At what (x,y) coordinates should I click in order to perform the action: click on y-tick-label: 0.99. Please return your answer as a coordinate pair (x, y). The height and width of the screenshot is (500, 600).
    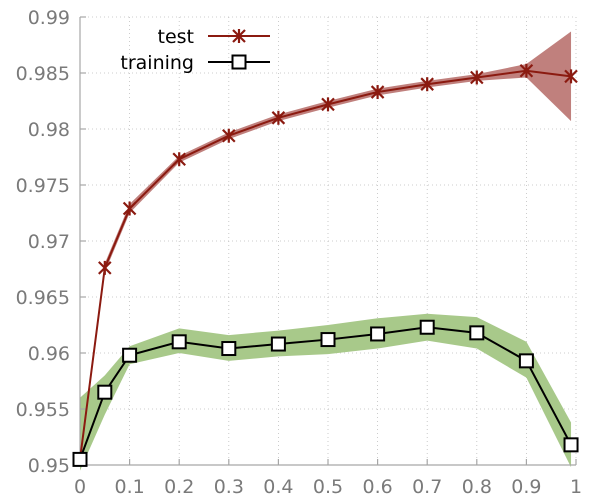
    Looking at the image, I should click on (49, 18).